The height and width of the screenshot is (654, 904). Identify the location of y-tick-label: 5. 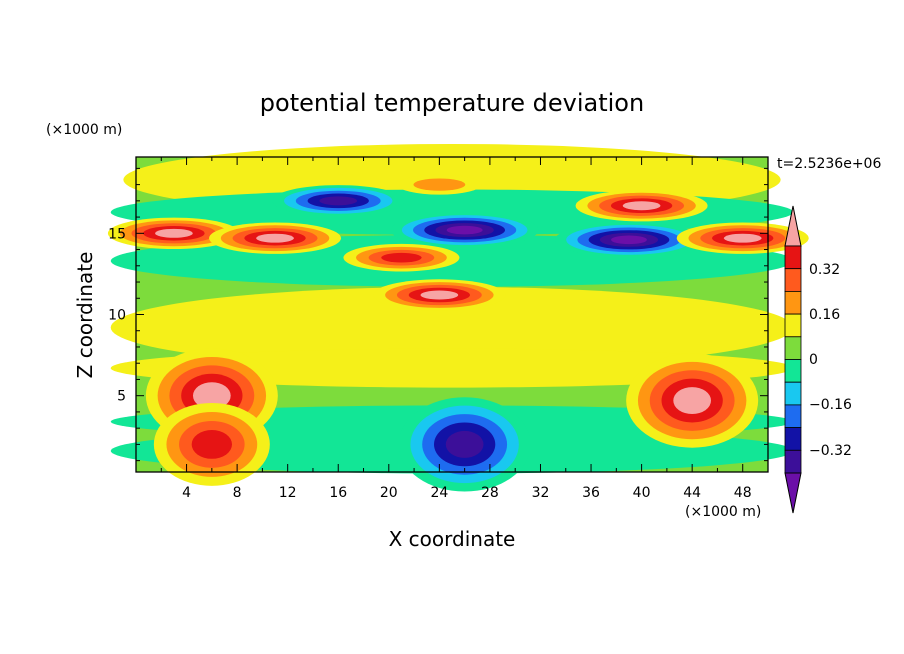
(121, 397).